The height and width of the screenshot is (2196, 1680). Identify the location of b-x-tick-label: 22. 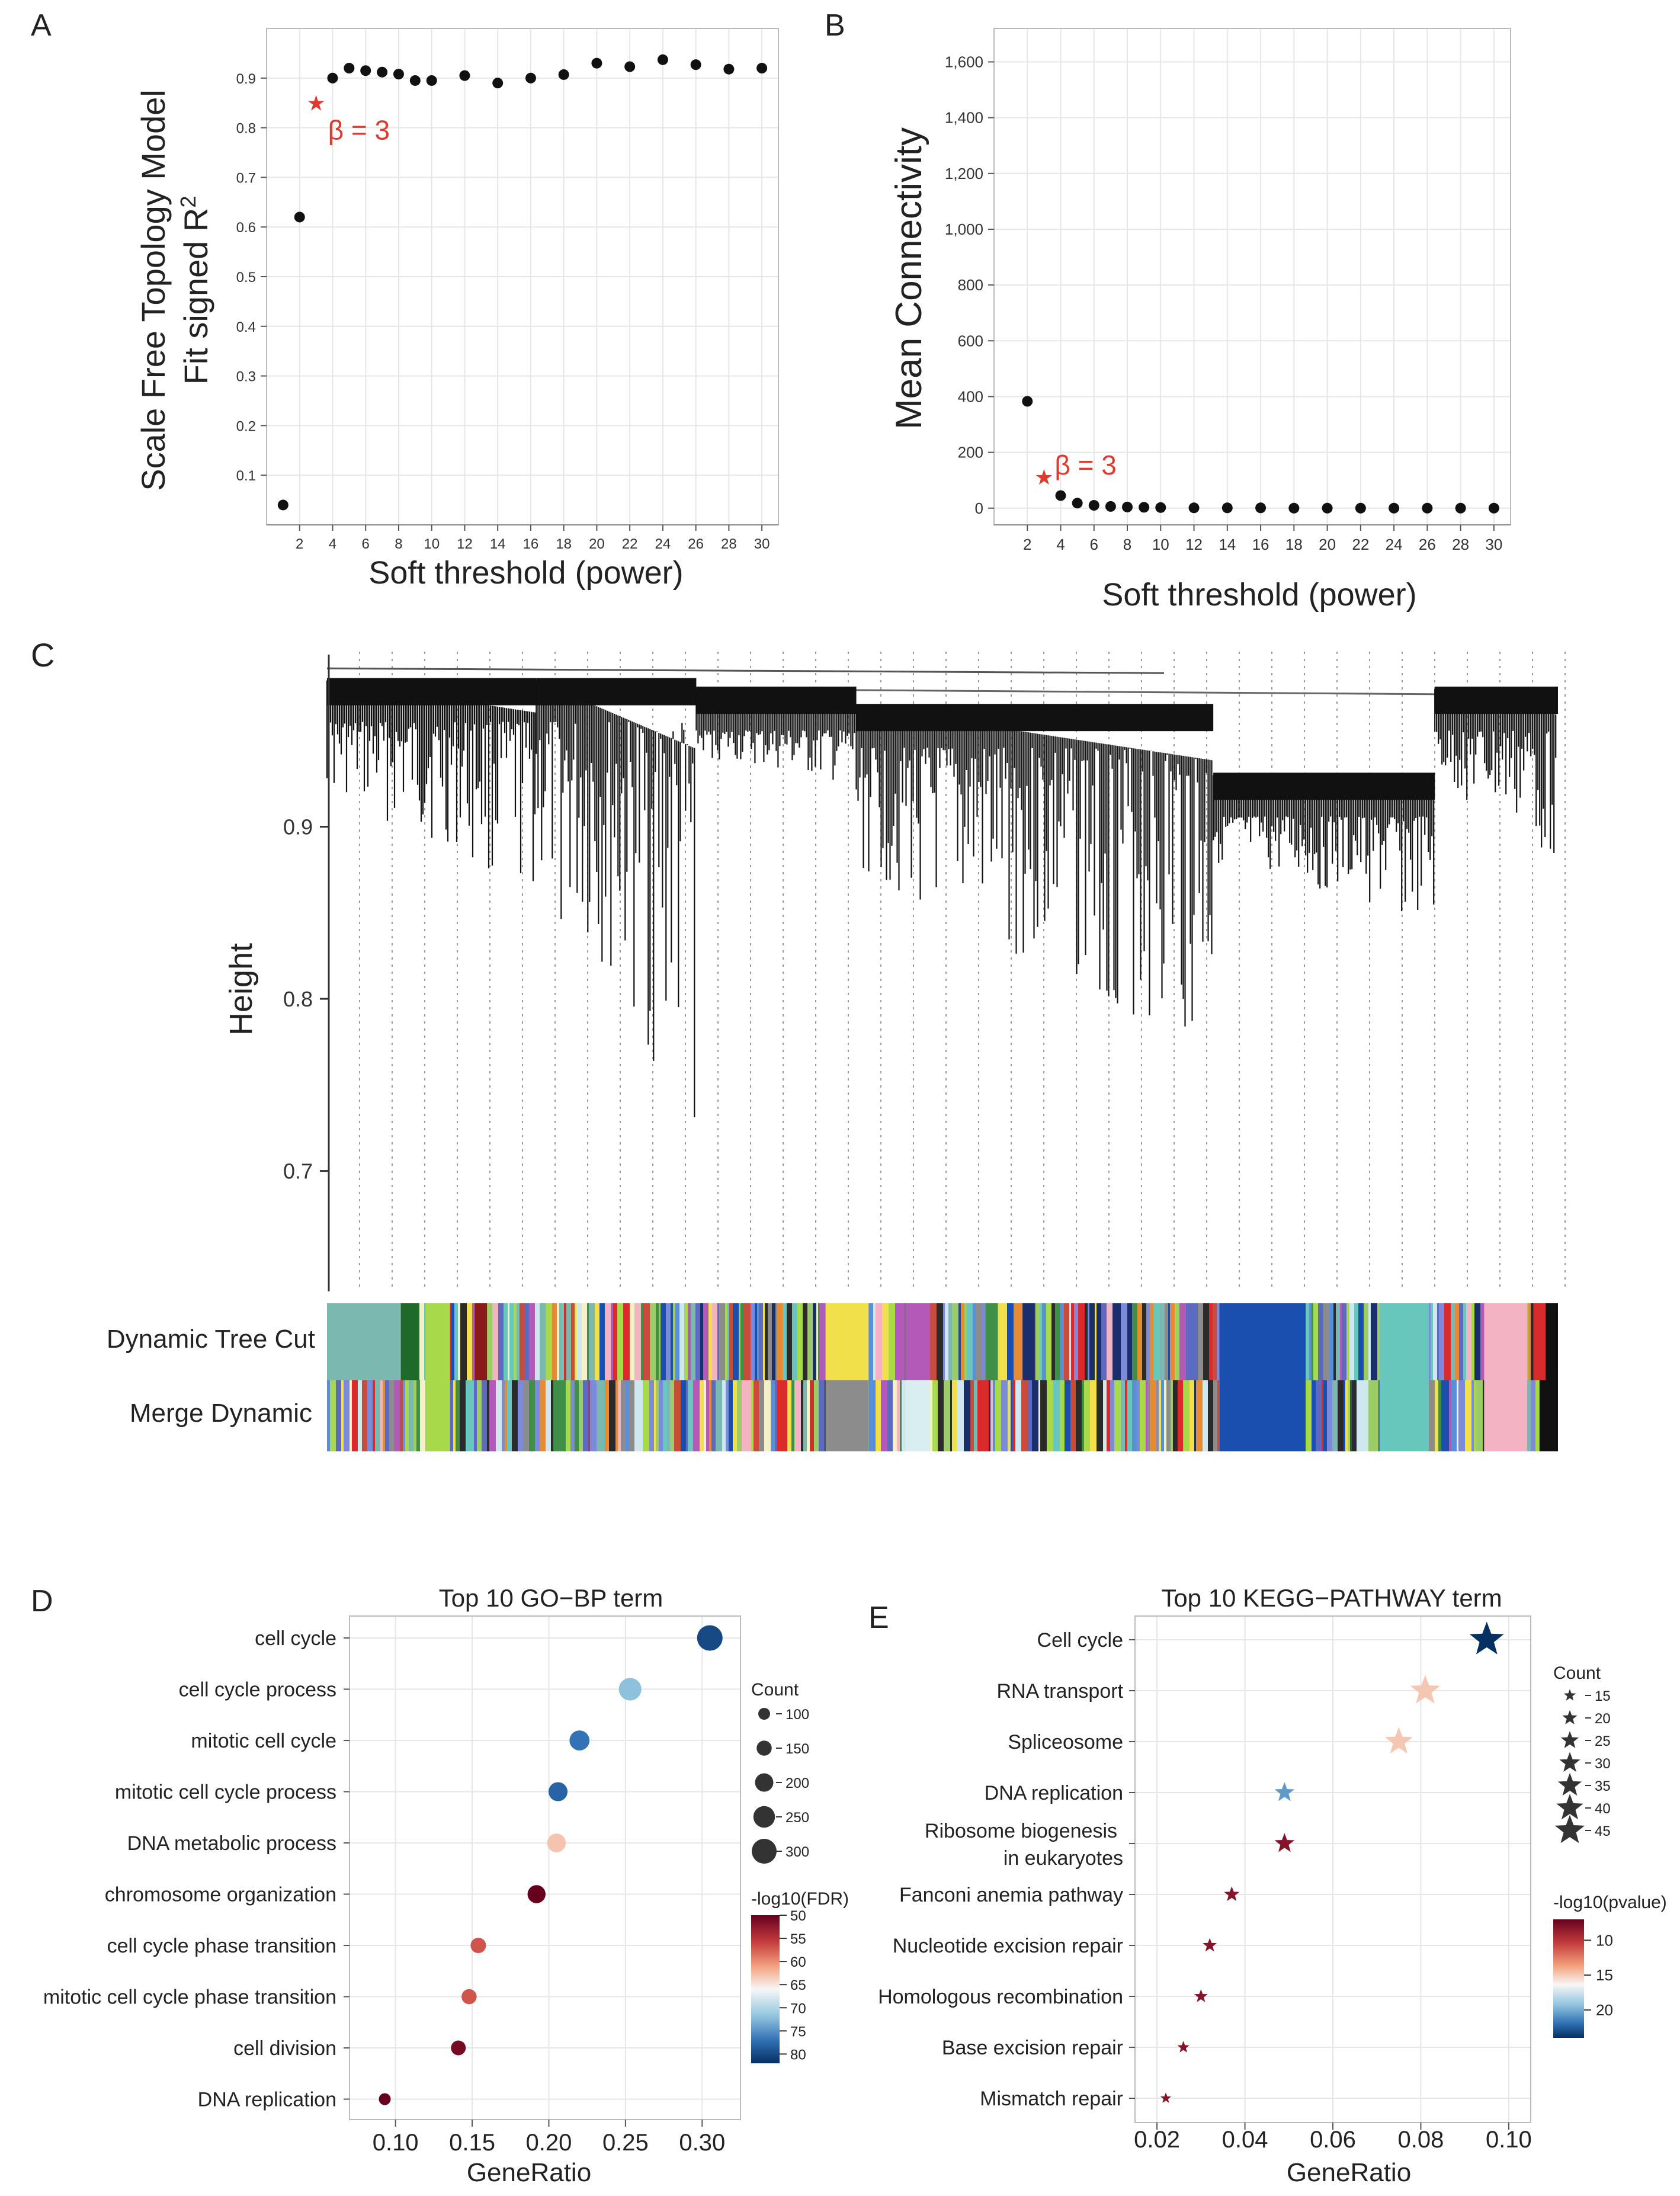
(1360, 544).